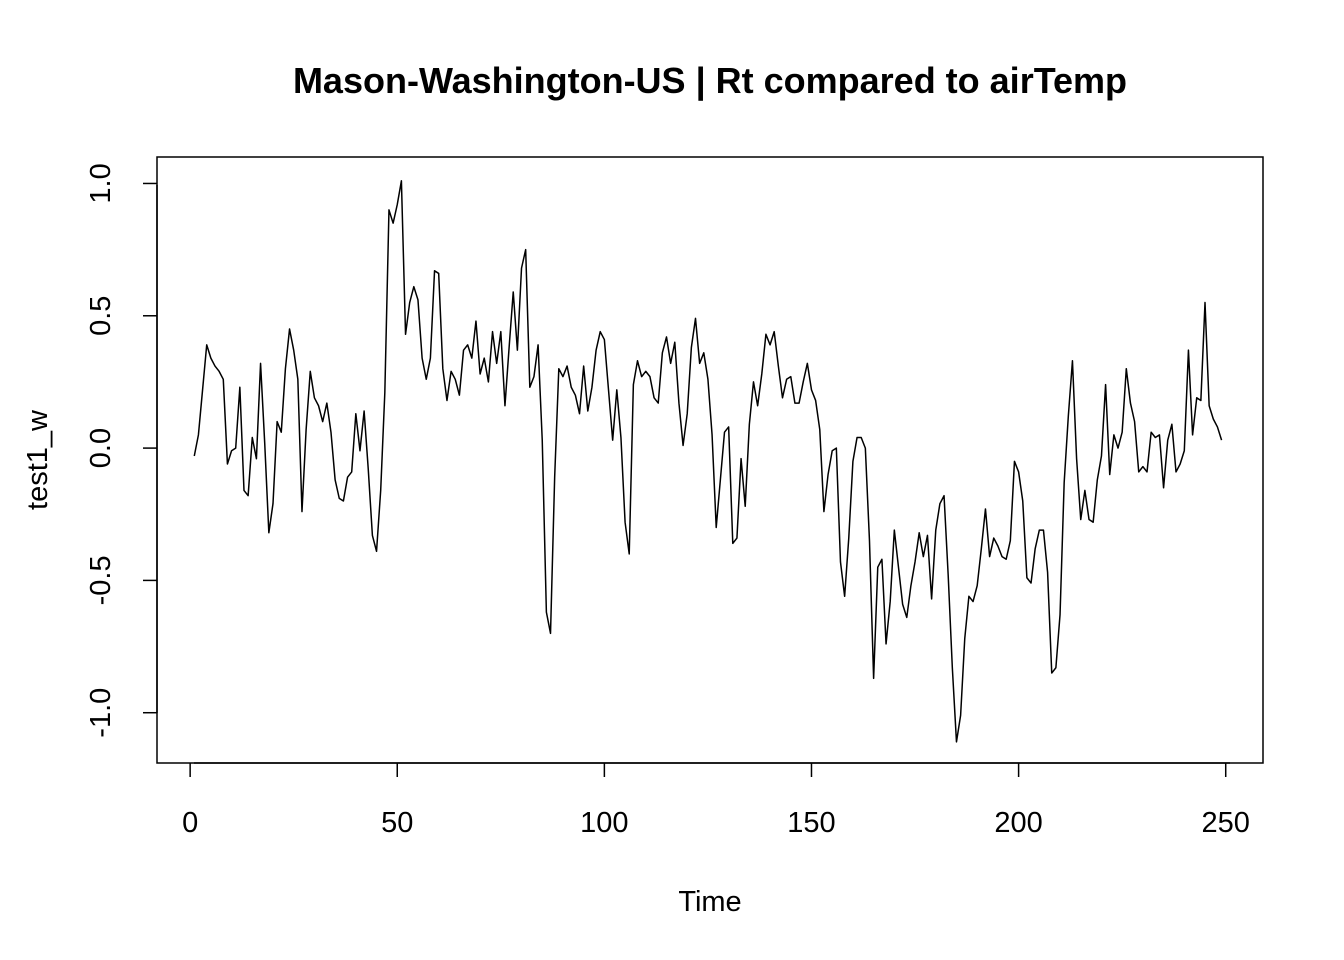  Describe the element at coordinates (716, 801) in the screenshot. I see `x-axis-ticks: 0 50 100 150 200 250` at that location.